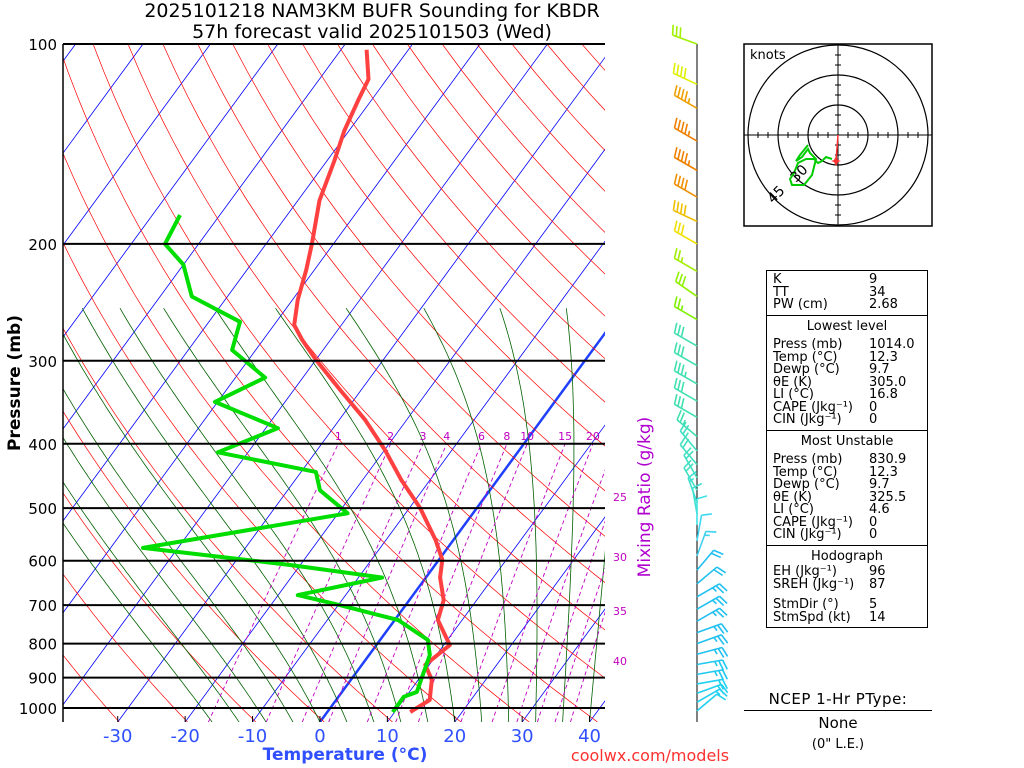  I want to click on index-label: CIN (Jkg⁻¹), so click(807, 419).